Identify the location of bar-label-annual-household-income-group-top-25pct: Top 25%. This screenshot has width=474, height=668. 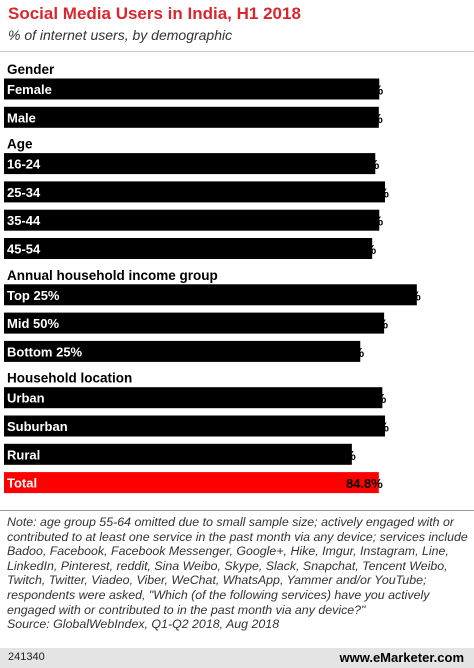
(33, 295).